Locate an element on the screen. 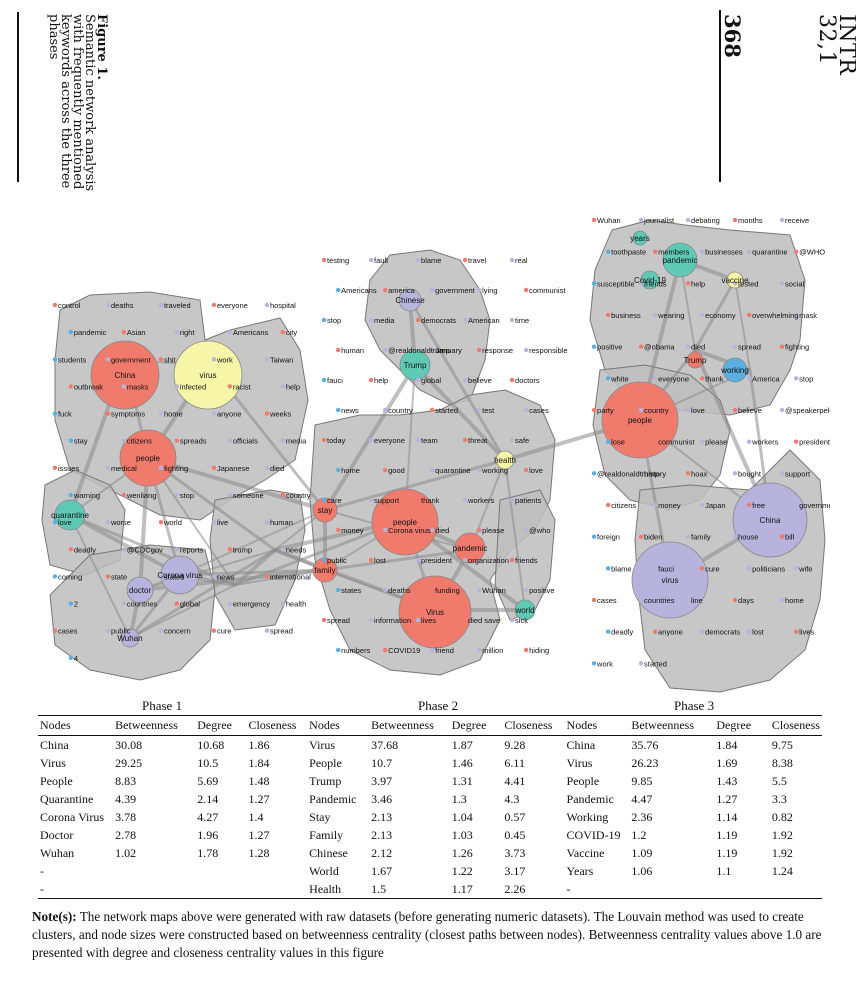  word-label: spreads is located at coordinates (193, 441).